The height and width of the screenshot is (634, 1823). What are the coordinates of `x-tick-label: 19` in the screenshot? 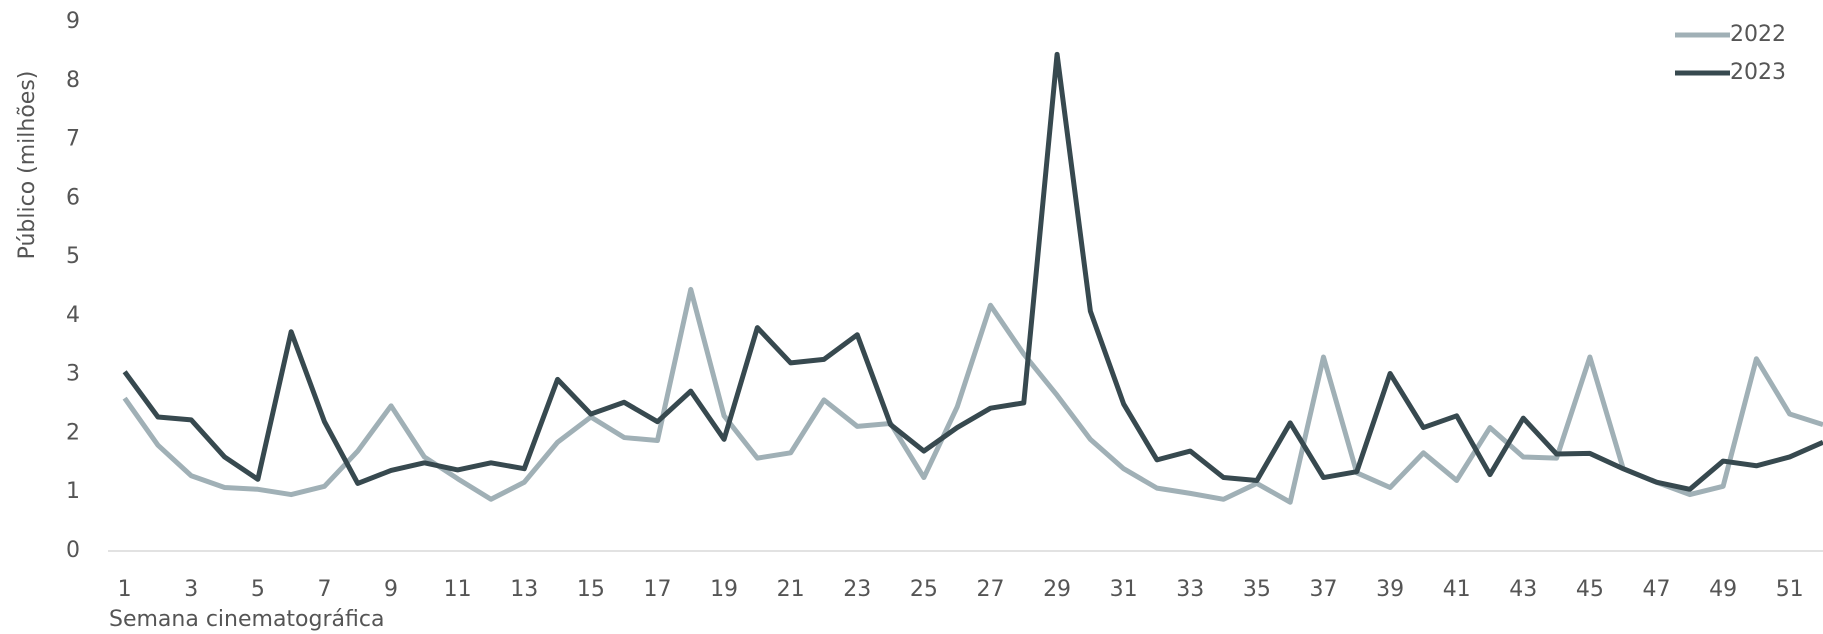 It's located at (724, 589).